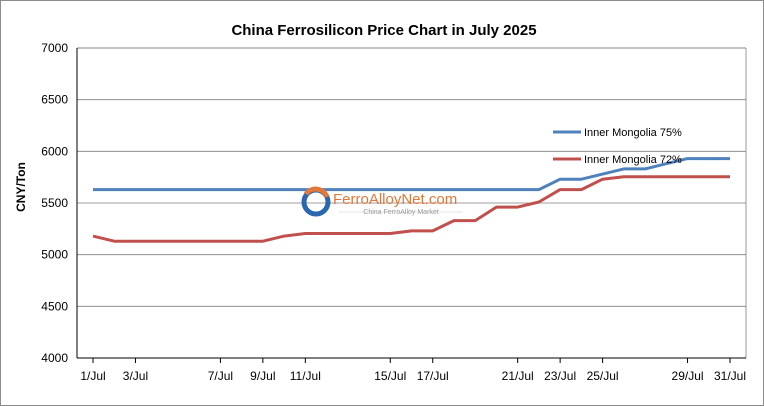  Describe the element at coordinates (395, 199) in the screenshot. I see `watermark-brand: FerroAlloyNet.com` at that location.